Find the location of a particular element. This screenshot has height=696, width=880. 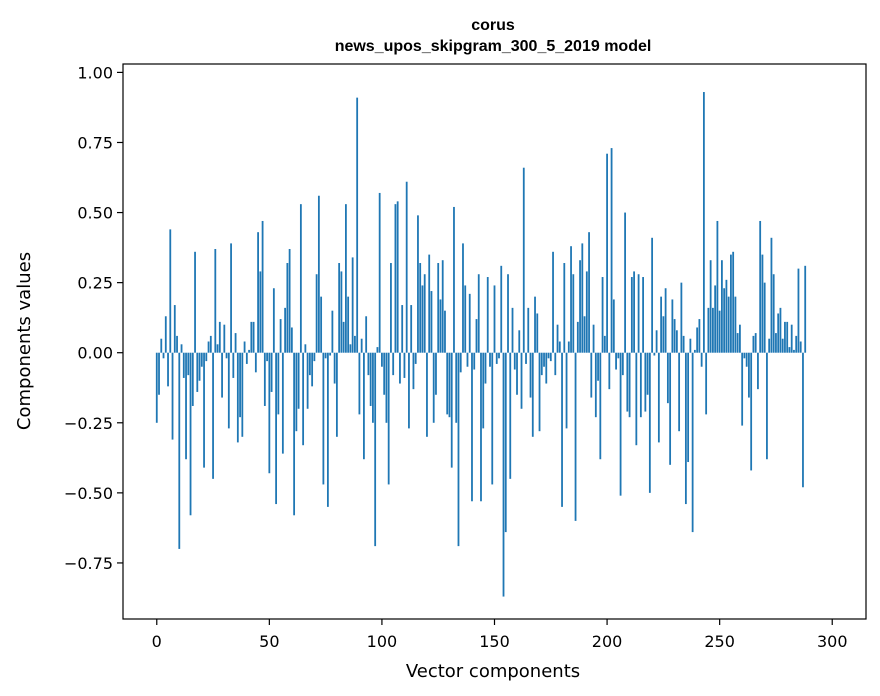

y-axis: −0.75 −0.50 −0.25 0.00 0.25 0.50 0.75 1.00 is located at coordinates (93, 318).